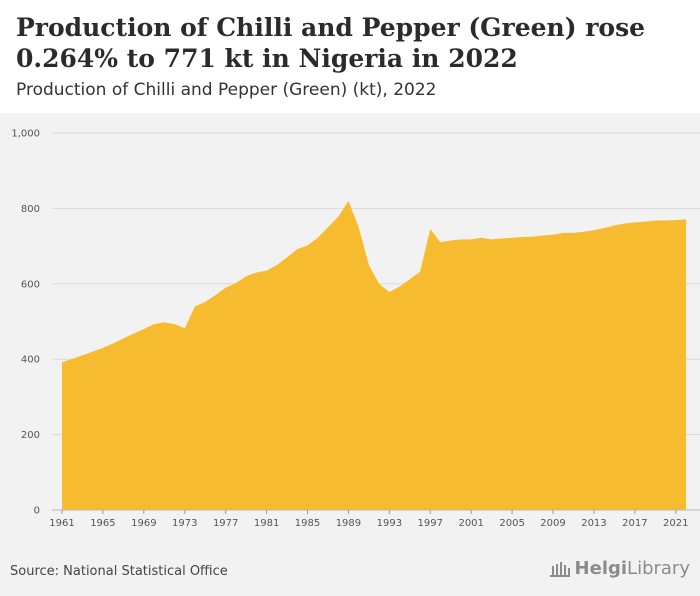 This screenshot has width=700, height=596. I want to click on library-building-icon, so click(559, 569).